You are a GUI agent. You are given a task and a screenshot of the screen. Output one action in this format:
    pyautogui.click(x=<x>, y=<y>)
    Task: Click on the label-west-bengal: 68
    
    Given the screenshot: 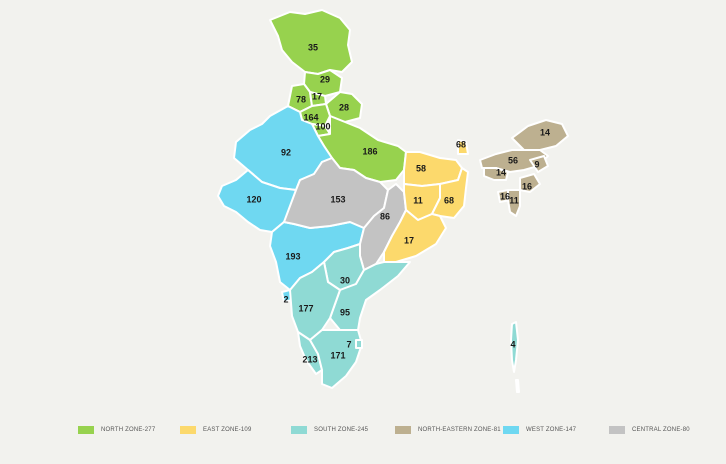 What is the action you would take?
    pyautogui.click(x=449, y=200)
    